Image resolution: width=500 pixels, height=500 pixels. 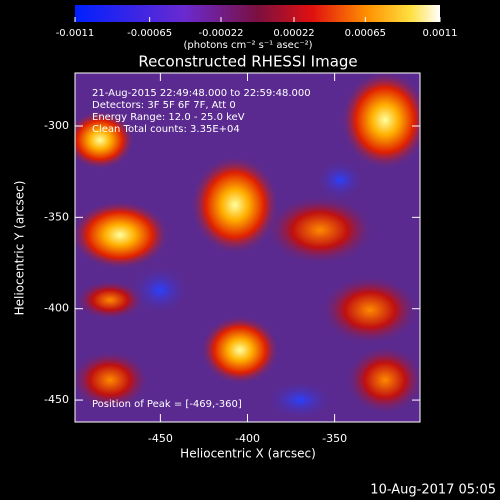 What do you see at coordinates (160, 438) in the screenshot?
I see `x-tick-label: -450` at bounding box center [160, 438].